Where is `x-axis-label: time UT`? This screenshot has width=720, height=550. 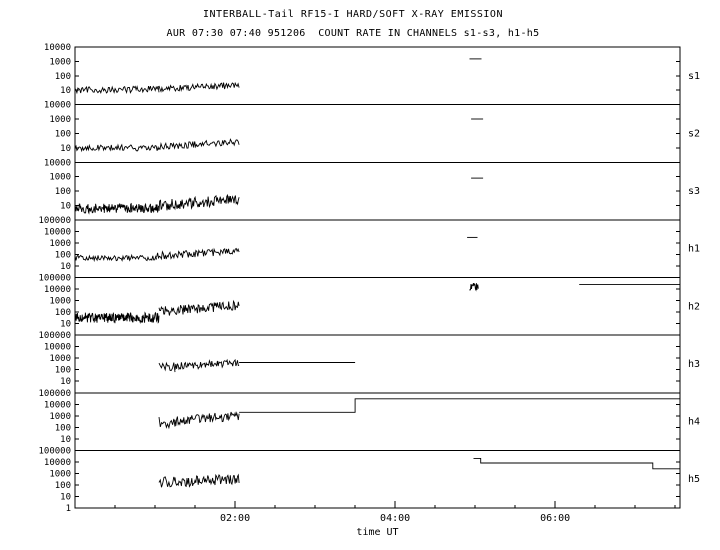 x-axis-label: time UT is located at coordinates (377, 532).